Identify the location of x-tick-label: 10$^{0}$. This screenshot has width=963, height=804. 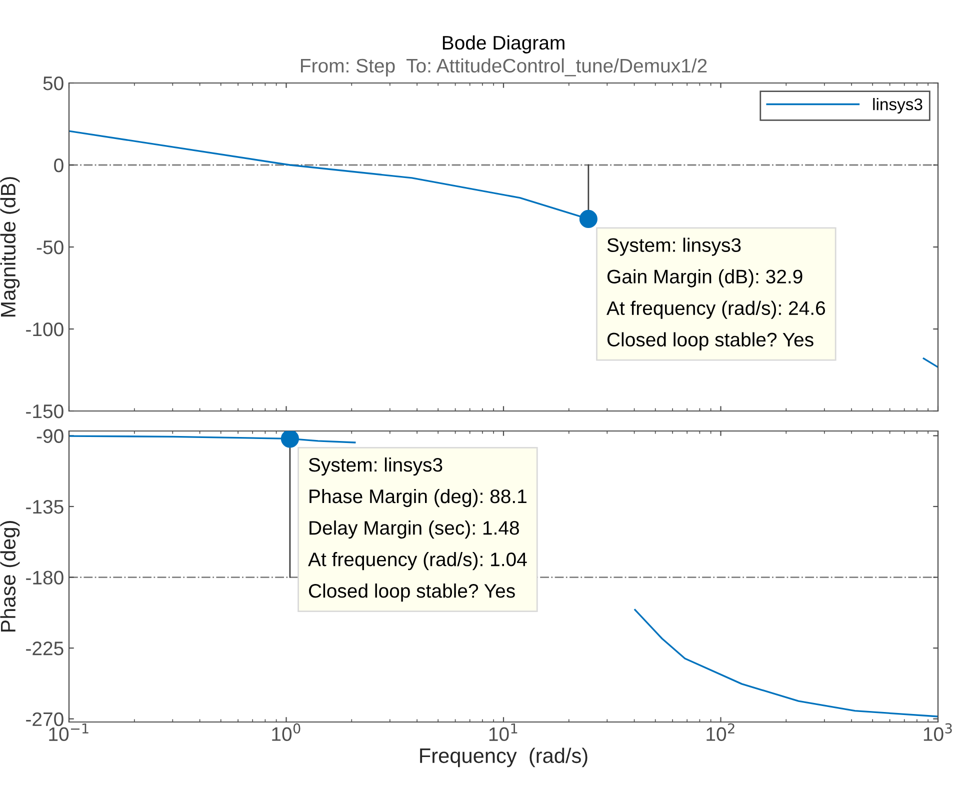
(286, 732).